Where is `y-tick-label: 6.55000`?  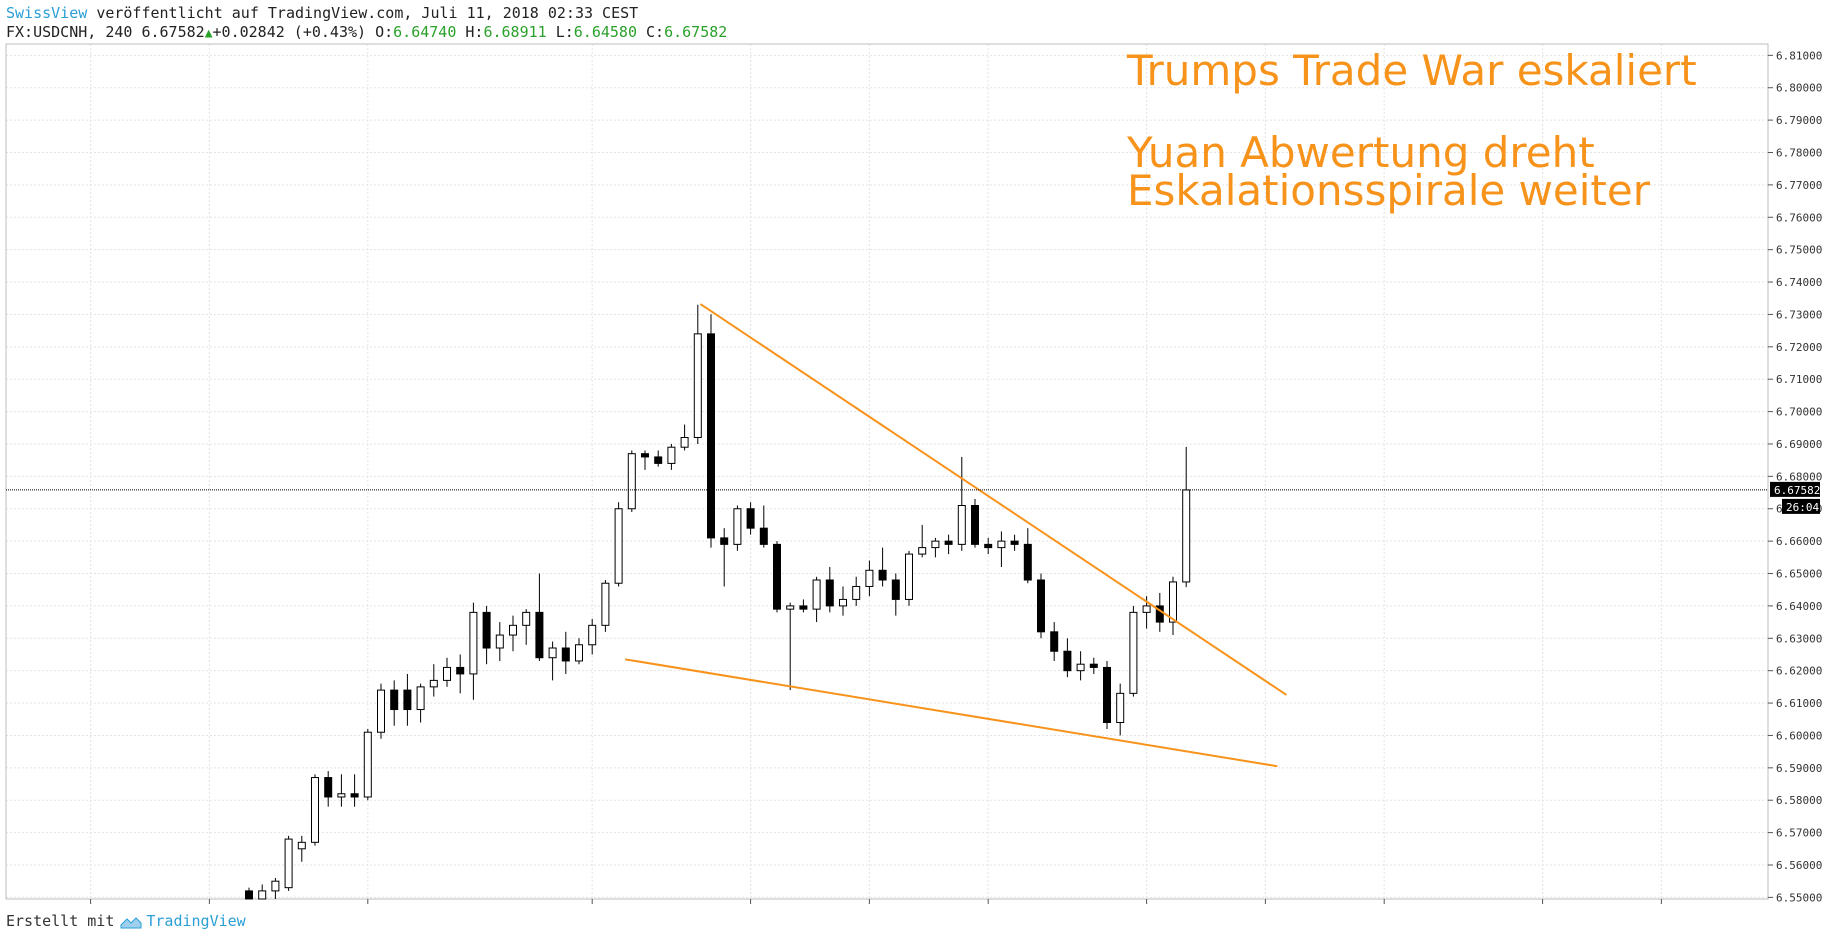 y-tick-label: 6.55000 is located at coordinates (1799, 897).